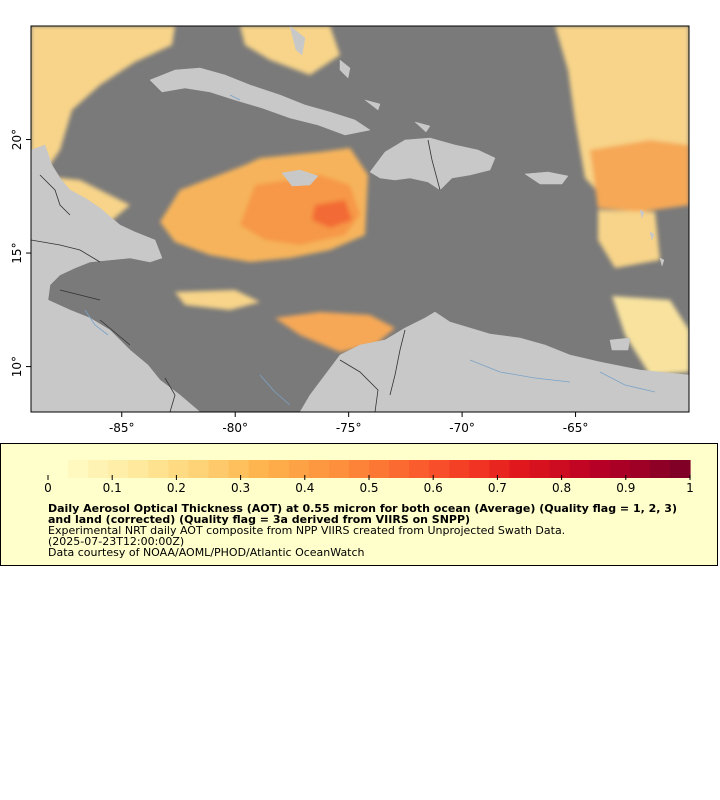  I want to click on lon-tick-label: -75°, so click(349, 428).